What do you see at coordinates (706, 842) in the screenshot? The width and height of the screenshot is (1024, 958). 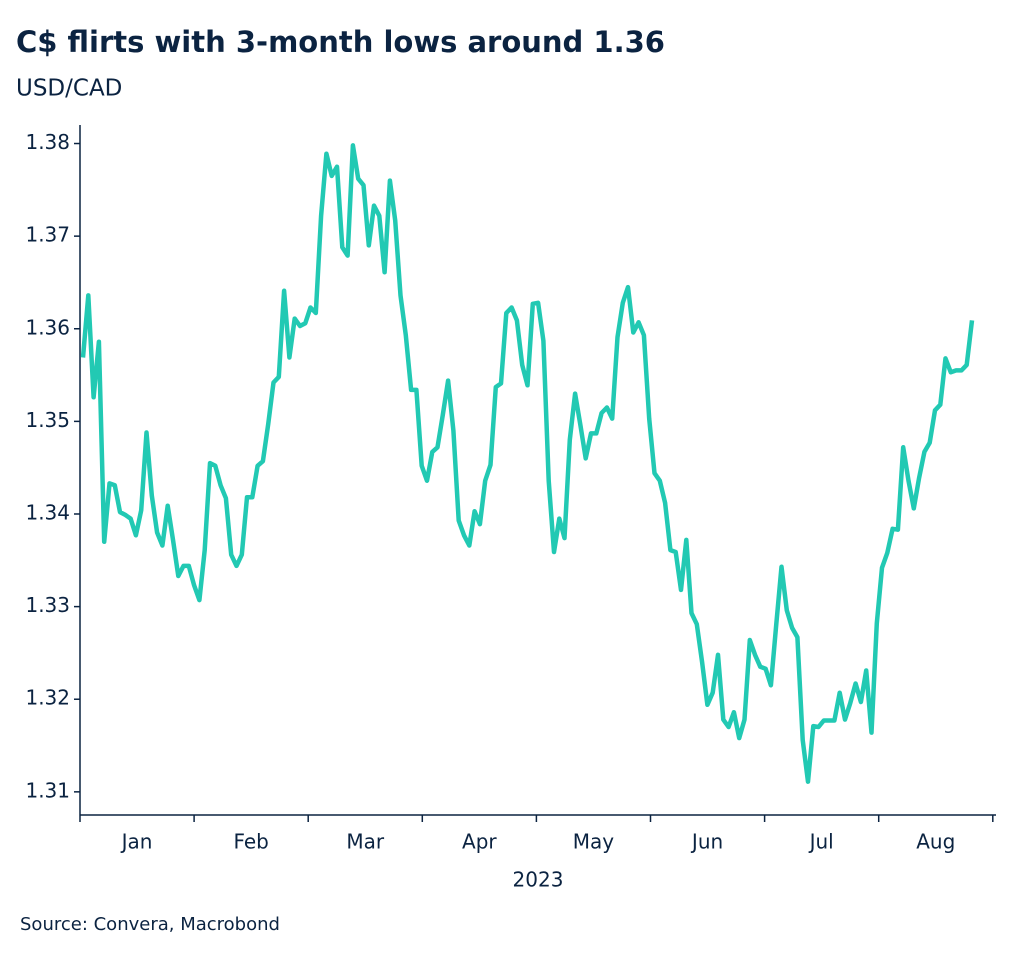 I see `x-tick-label: Jun` at bounding box center [706, 842].